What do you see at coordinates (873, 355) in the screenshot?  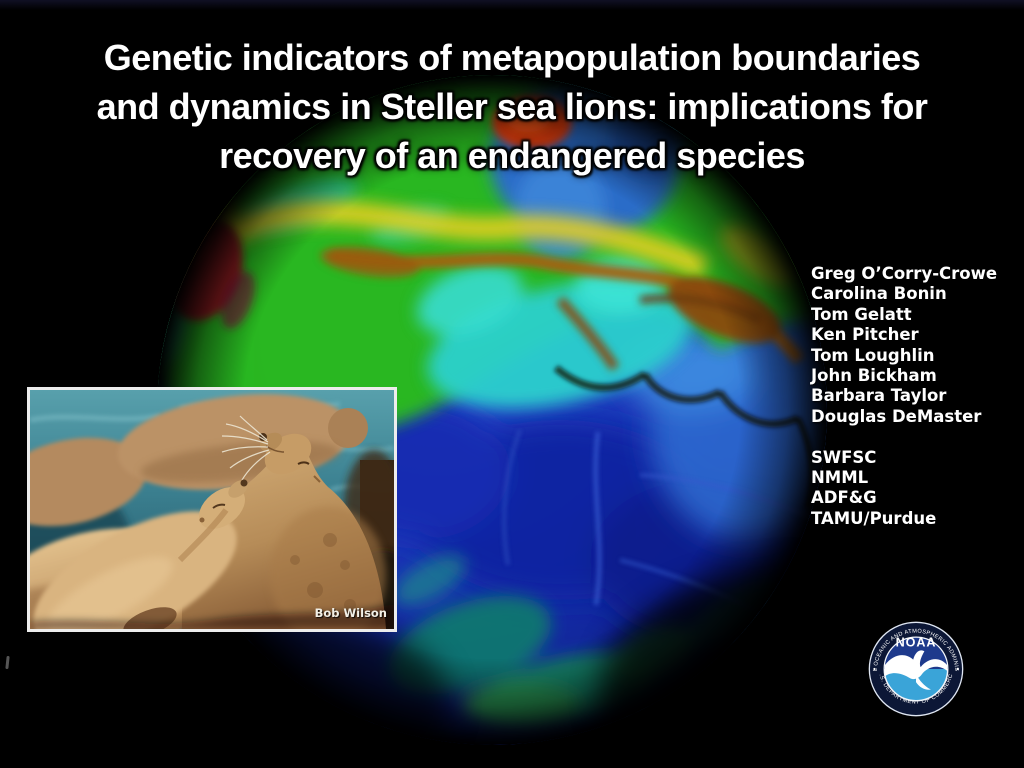 I see `author-name: Tom Loughlin` at bounding box center [873, 355].